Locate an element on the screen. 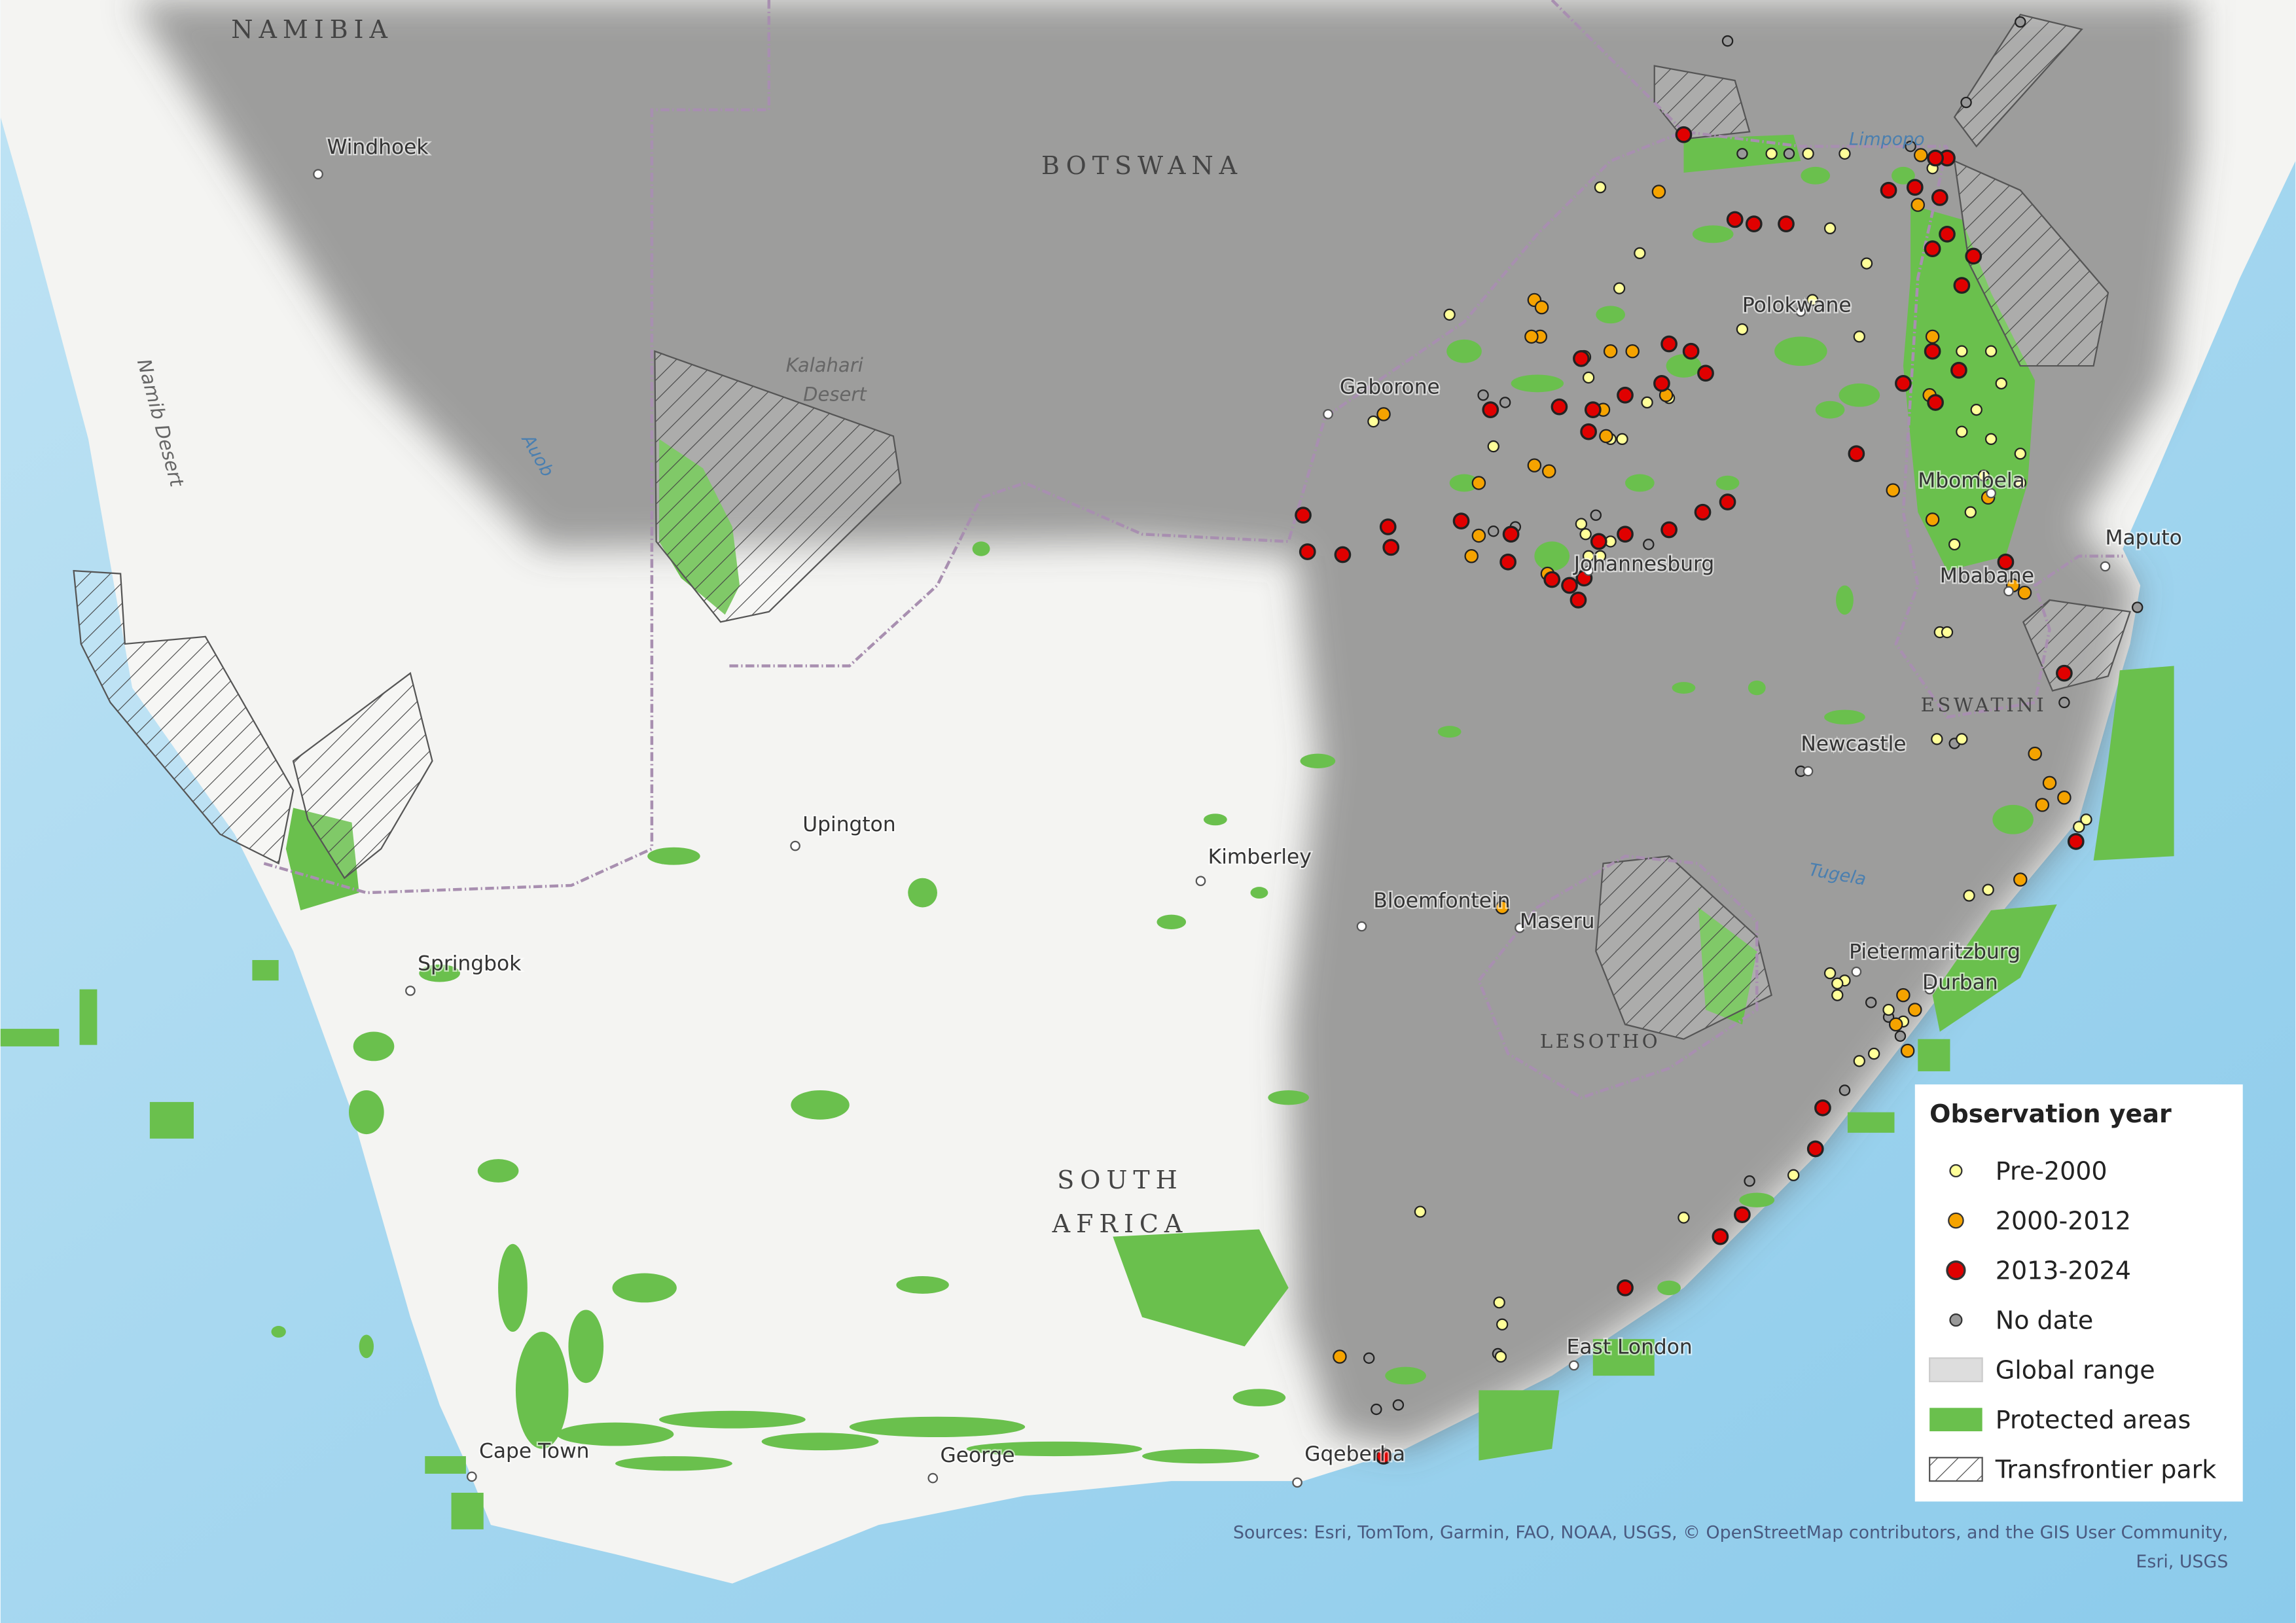  legend-label: Global range is located at coordinates (2075, 1370).